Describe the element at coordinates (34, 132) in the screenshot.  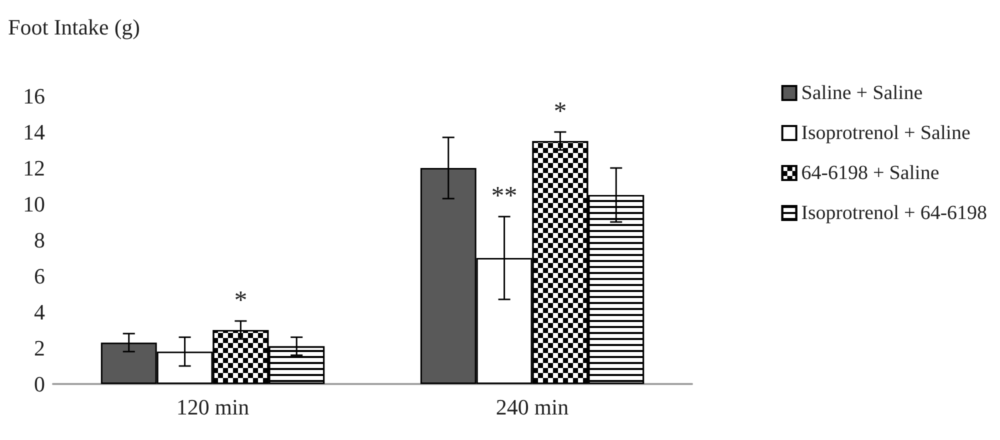
I see `y-tick-label: 14` at that location.